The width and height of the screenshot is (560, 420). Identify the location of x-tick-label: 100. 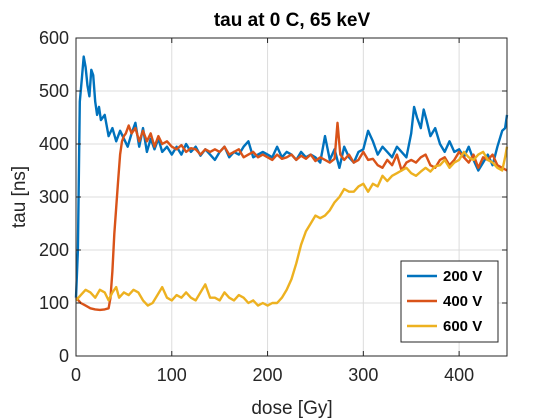
(172, 375).